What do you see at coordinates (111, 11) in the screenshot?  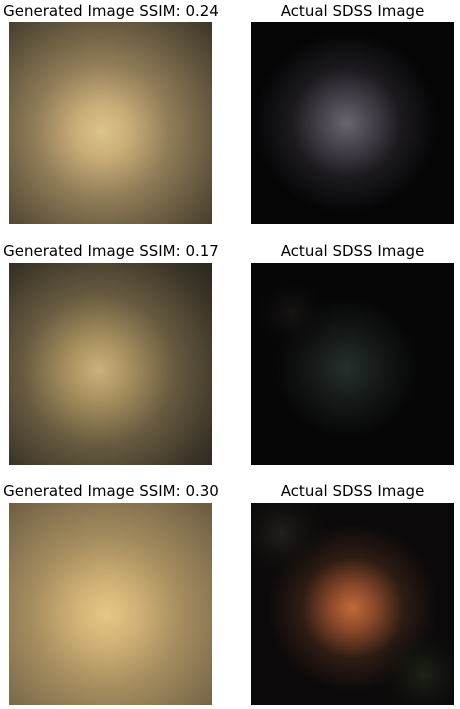 I see `generated-image-title: Generated Image SSIM: 0.24` at bounding box center [111, 11].